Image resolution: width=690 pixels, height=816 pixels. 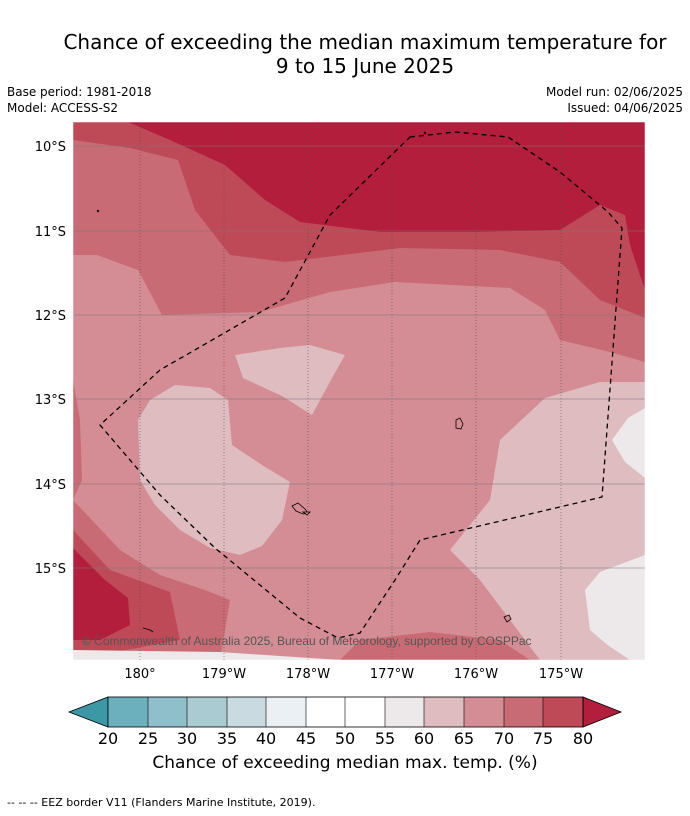 I want to click on lat-label: 11°S, so click(x=50, y=232).